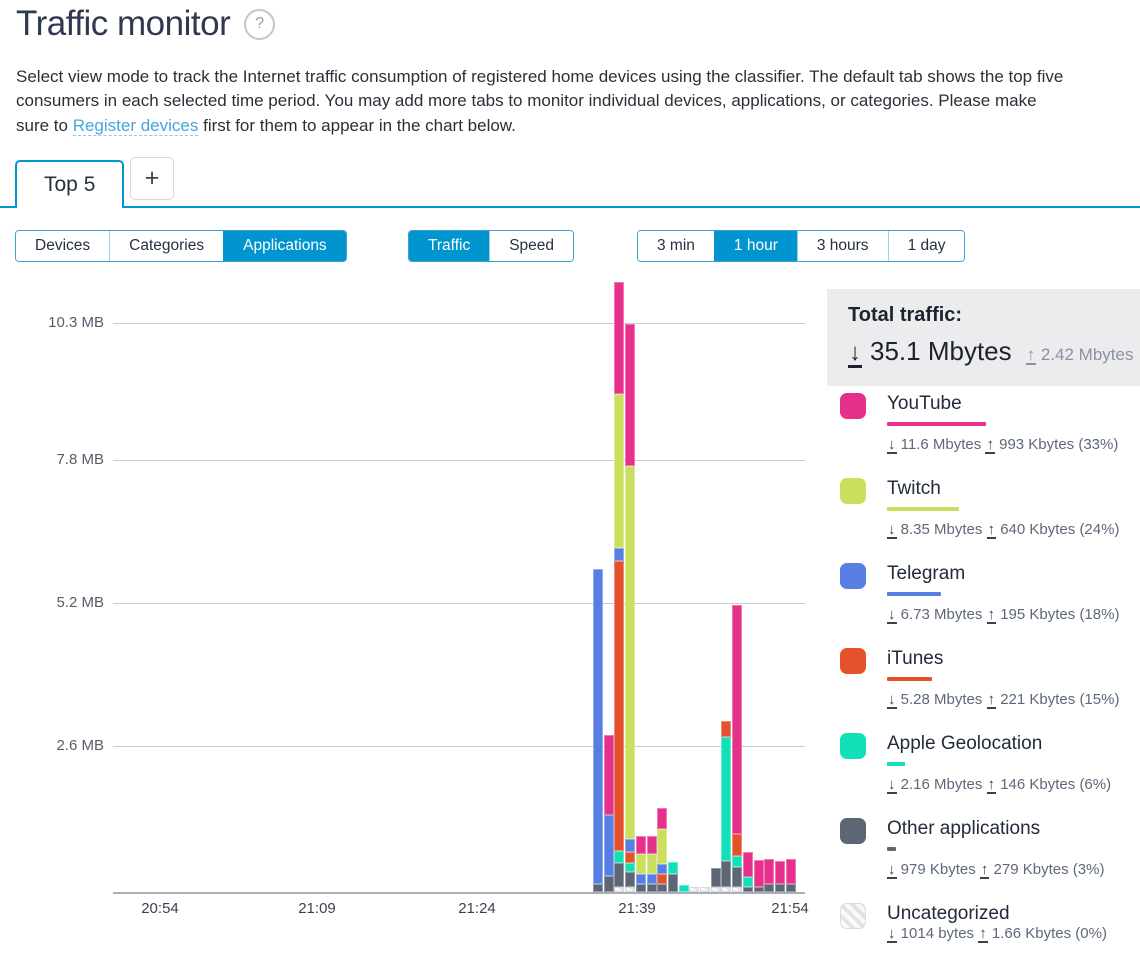 The height and width of the screenshot is (967, 1140). What do you see at coordinates (70, 184) in the screenshot?
I see `tab-top5: Top 5` at bounding box center [70, 184].